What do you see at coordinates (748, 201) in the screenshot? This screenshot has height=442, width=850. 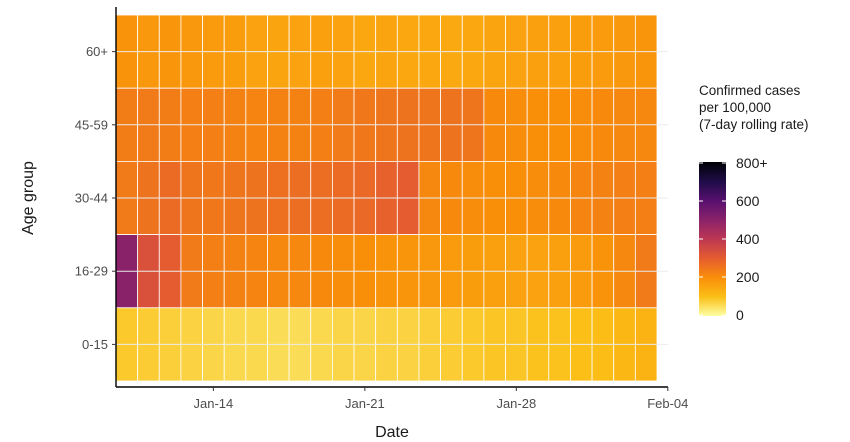 I see `legend-tick-label: 600` at bounding box center [748, 201].